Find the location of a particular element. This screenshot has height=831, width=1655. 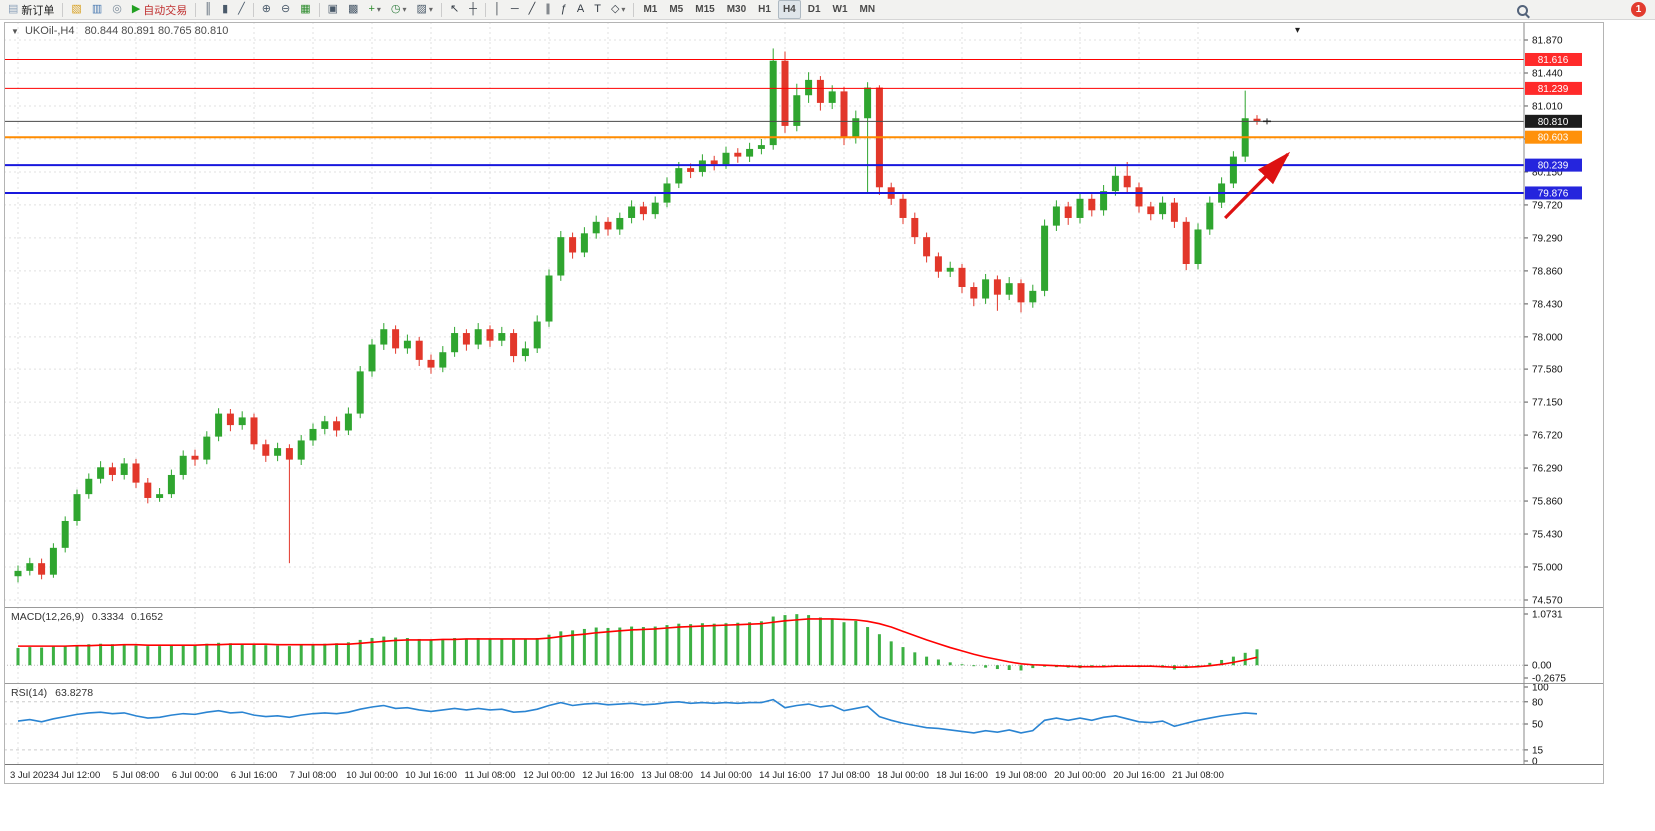

svg-text: 21 Jul 08:00 is located at coordinates (1198, 775).